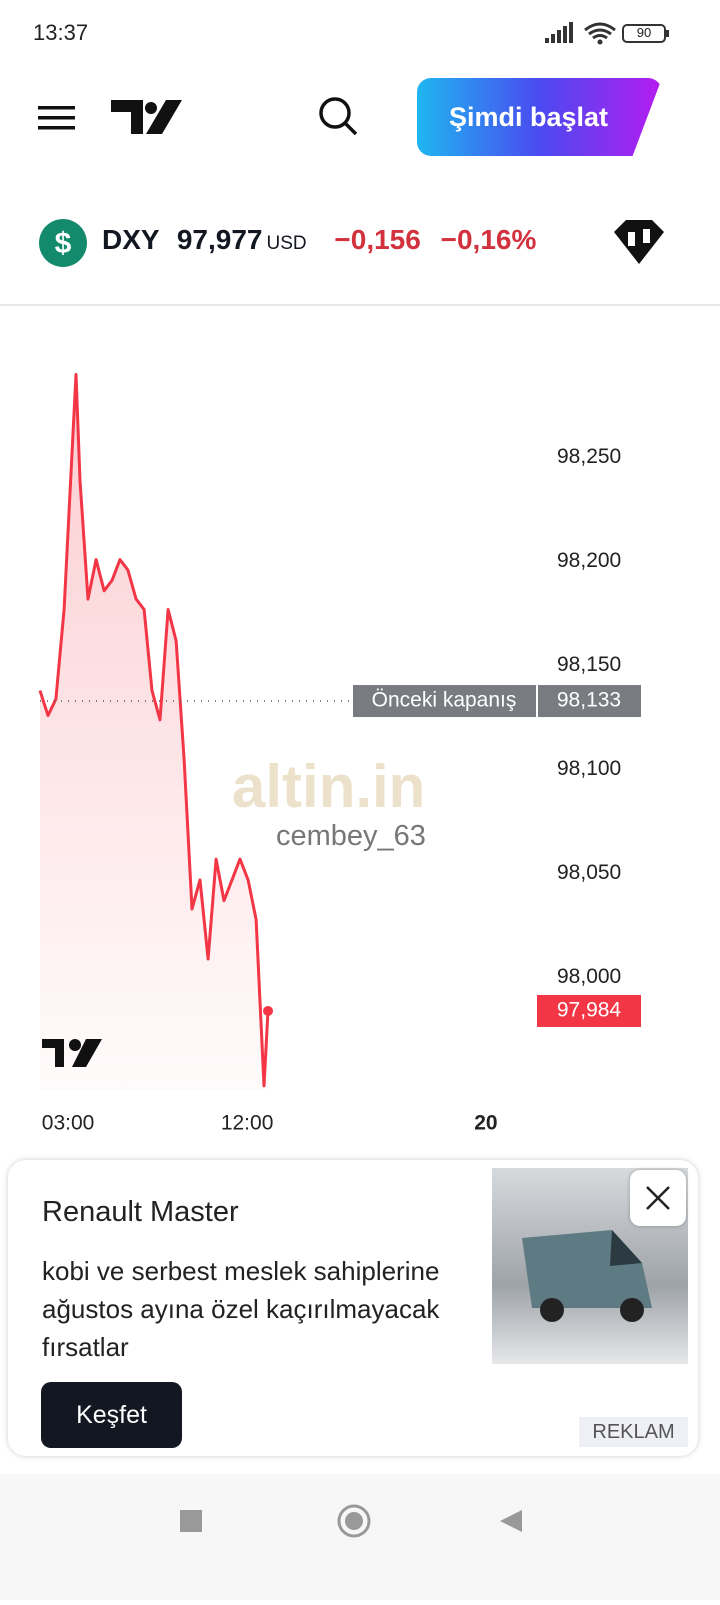  What do you see at coordinates (110, 117) in the screenshot?
I see `logo-menu` at bounding box center [110, 117].